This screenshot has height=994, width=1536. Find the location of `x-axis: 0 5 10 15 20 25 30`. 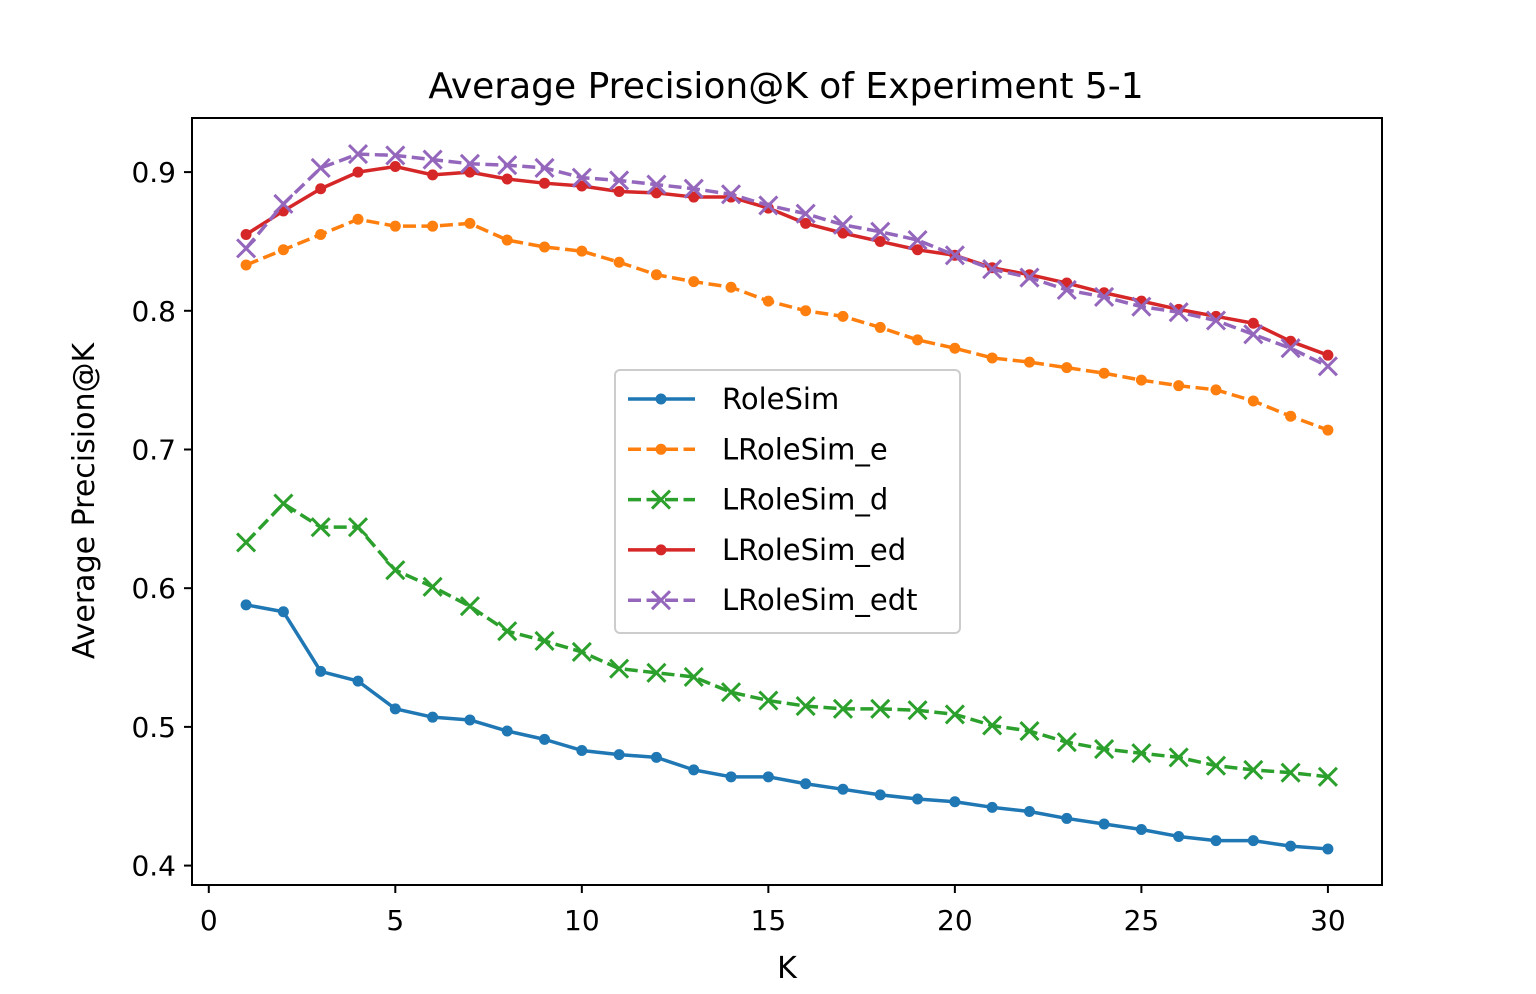

x-axis: 0 5 10 15 20 25 30 is located at coordinates (773, 911).